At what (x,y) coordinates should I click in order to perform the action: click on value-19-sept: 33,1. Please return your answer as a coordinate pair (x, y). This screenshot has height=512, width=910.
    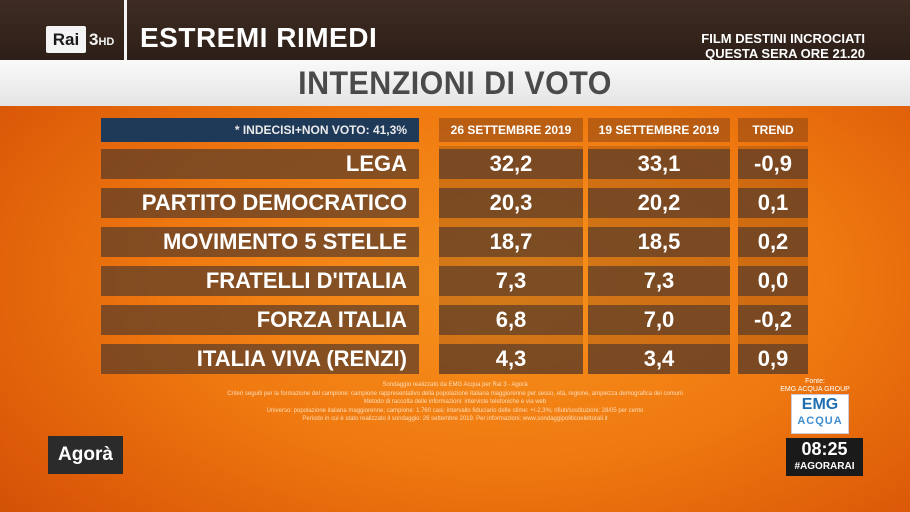
    Looking at the image, I should click on (659, 164).